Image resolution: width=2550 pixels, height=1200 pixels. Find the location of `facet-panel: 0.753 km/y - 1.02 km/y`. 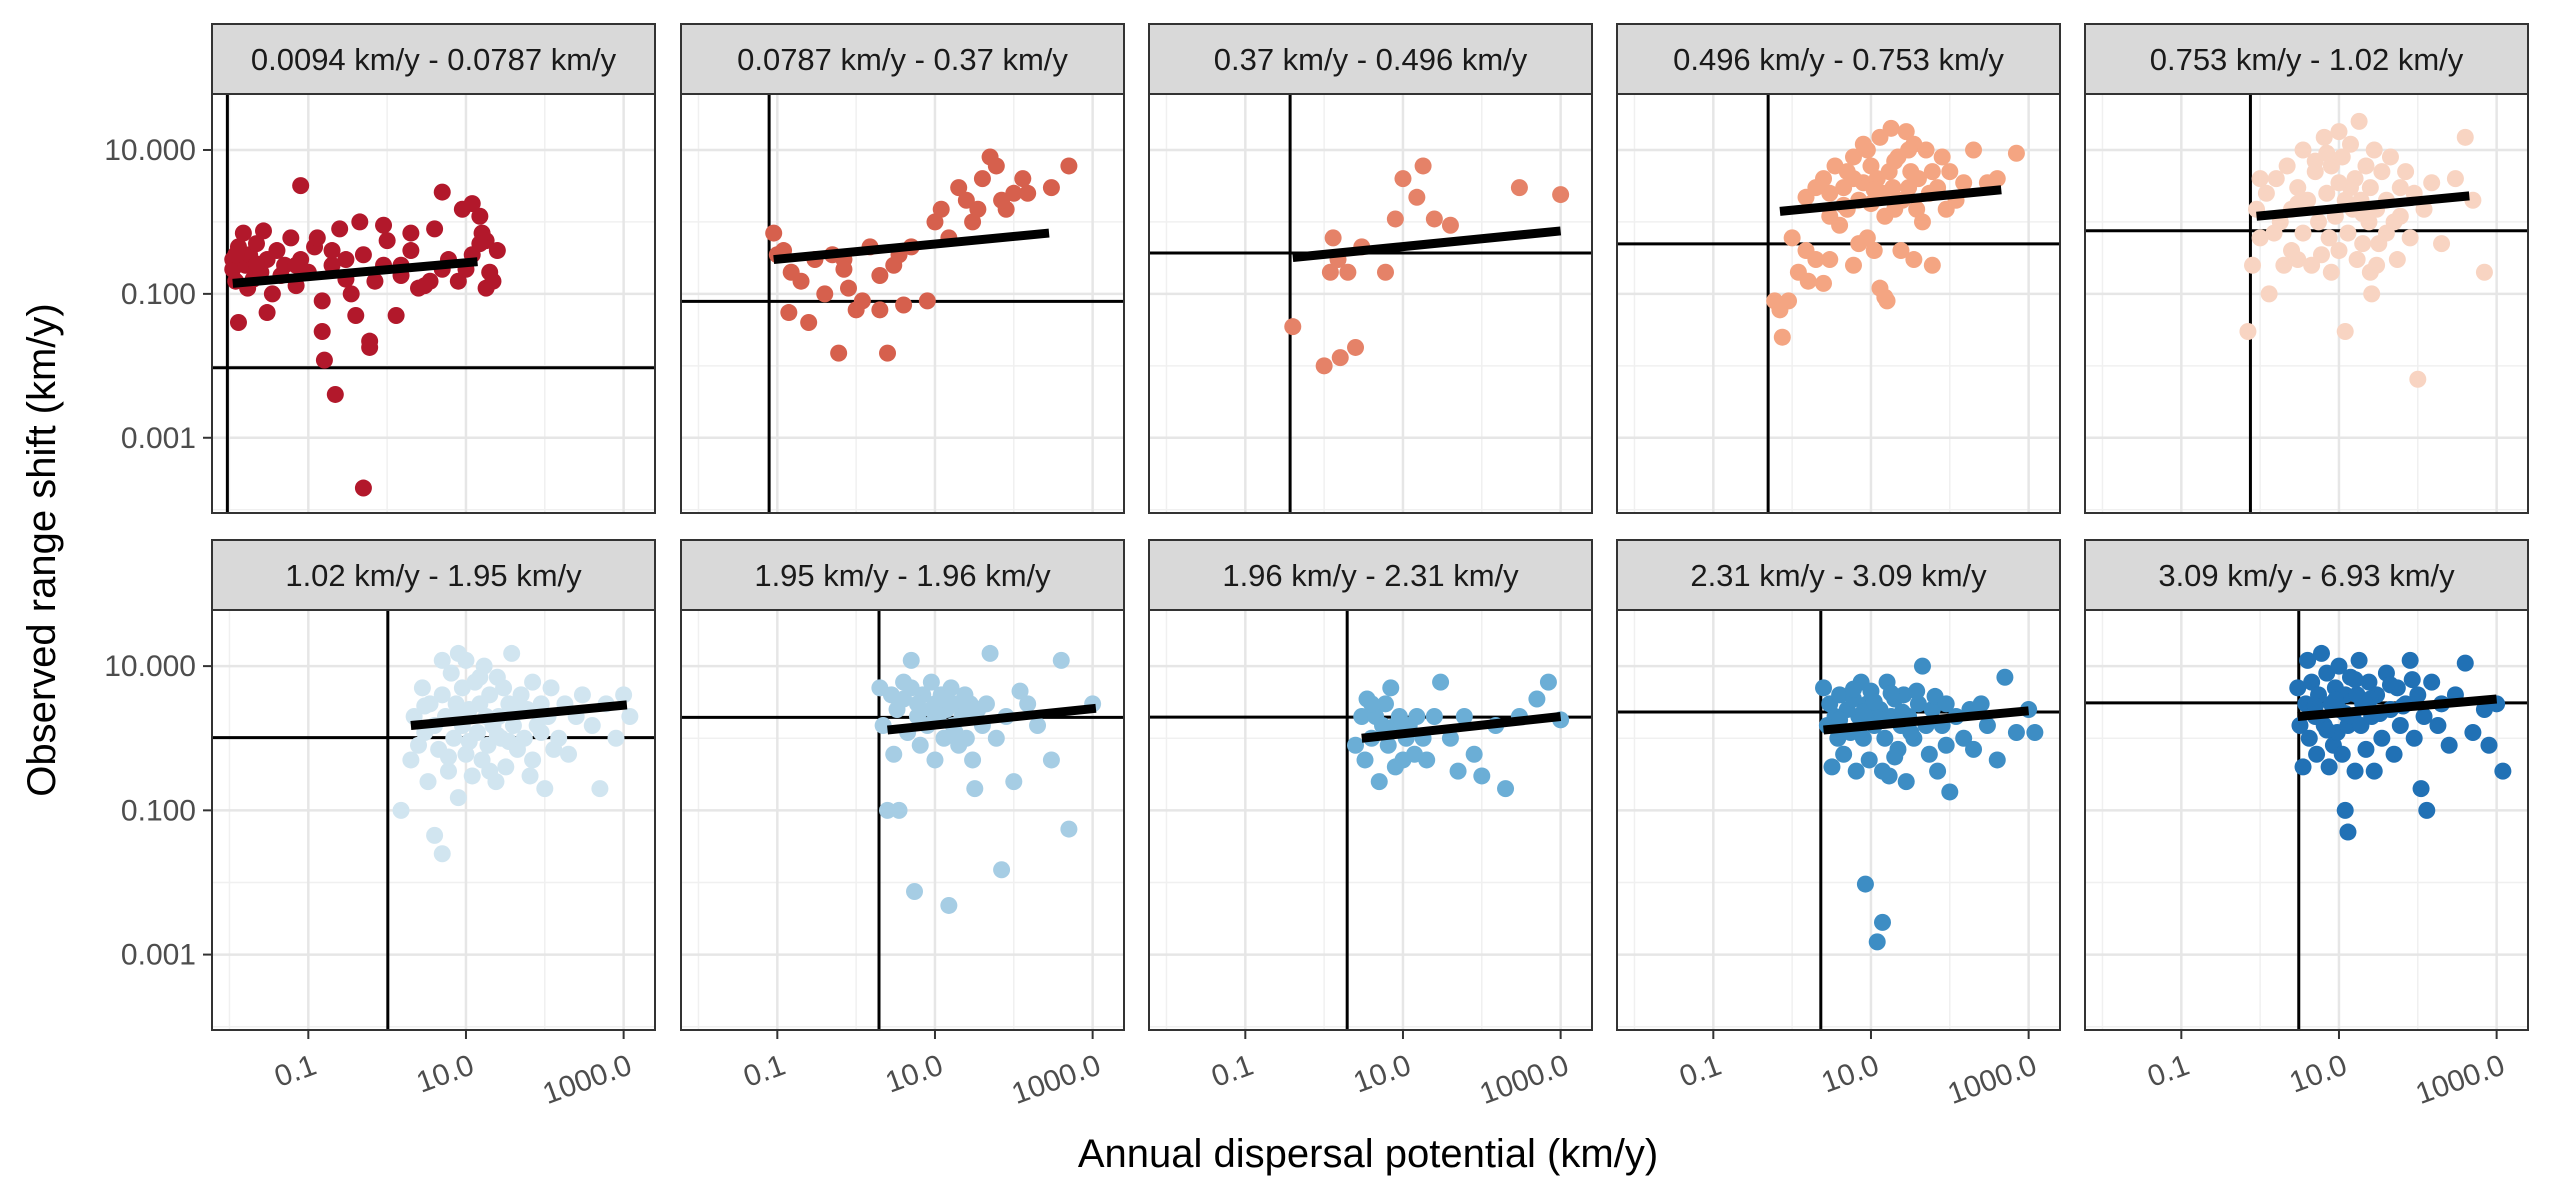

facet-panel: 0.753 km/y - 1.02 km/y is located at coordinates (2306, 268).